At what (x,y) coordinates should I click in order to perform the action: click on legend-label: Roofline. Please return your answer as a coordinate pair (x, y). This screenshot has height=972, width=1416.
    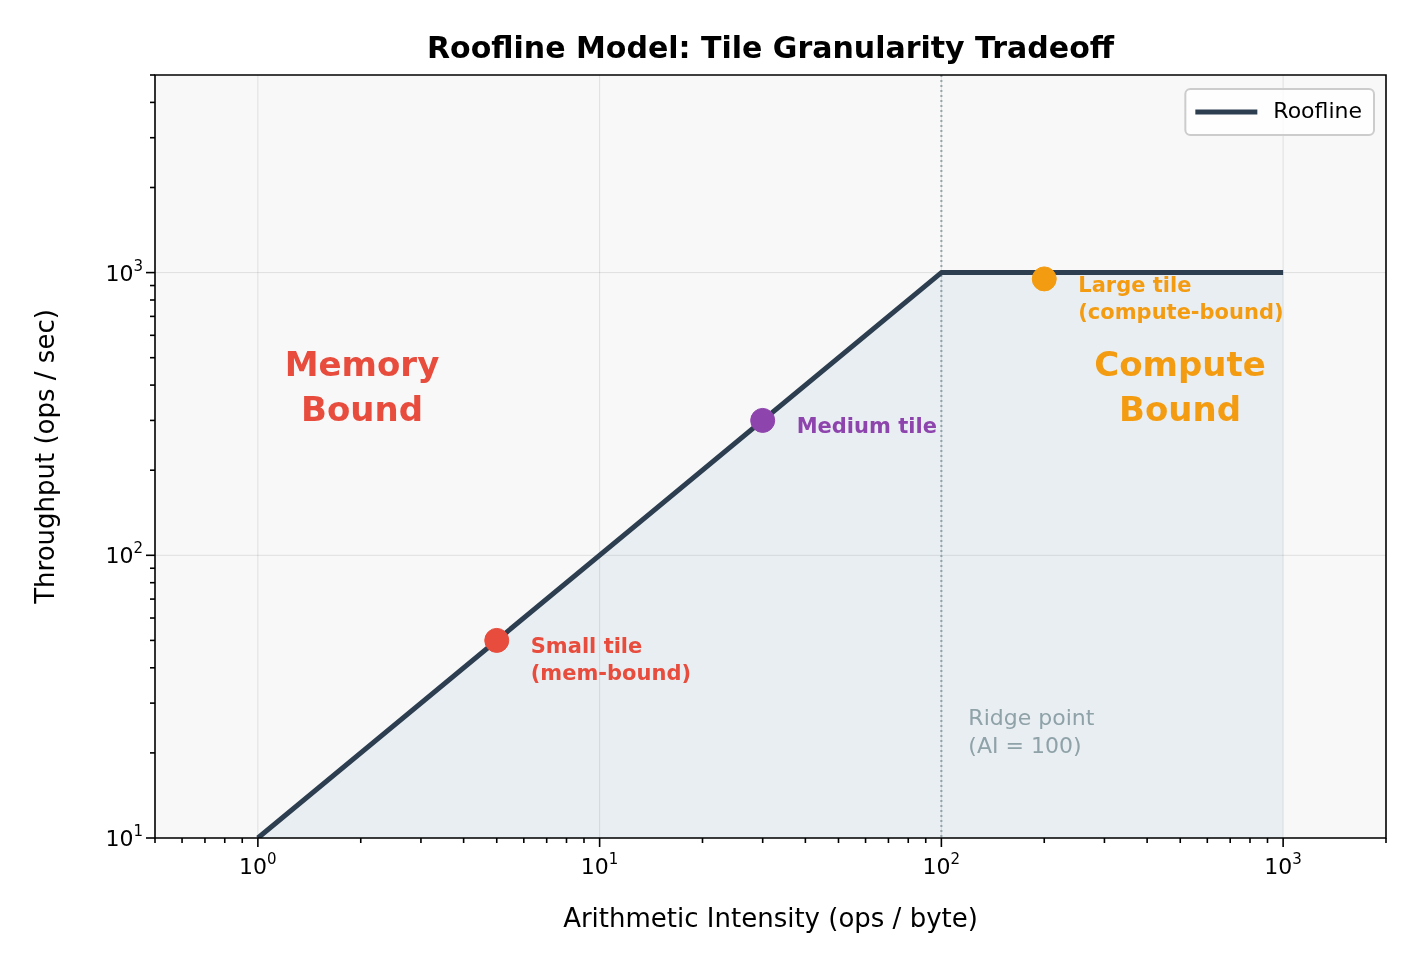
    Looking at the image, I should click on (1318, 110).